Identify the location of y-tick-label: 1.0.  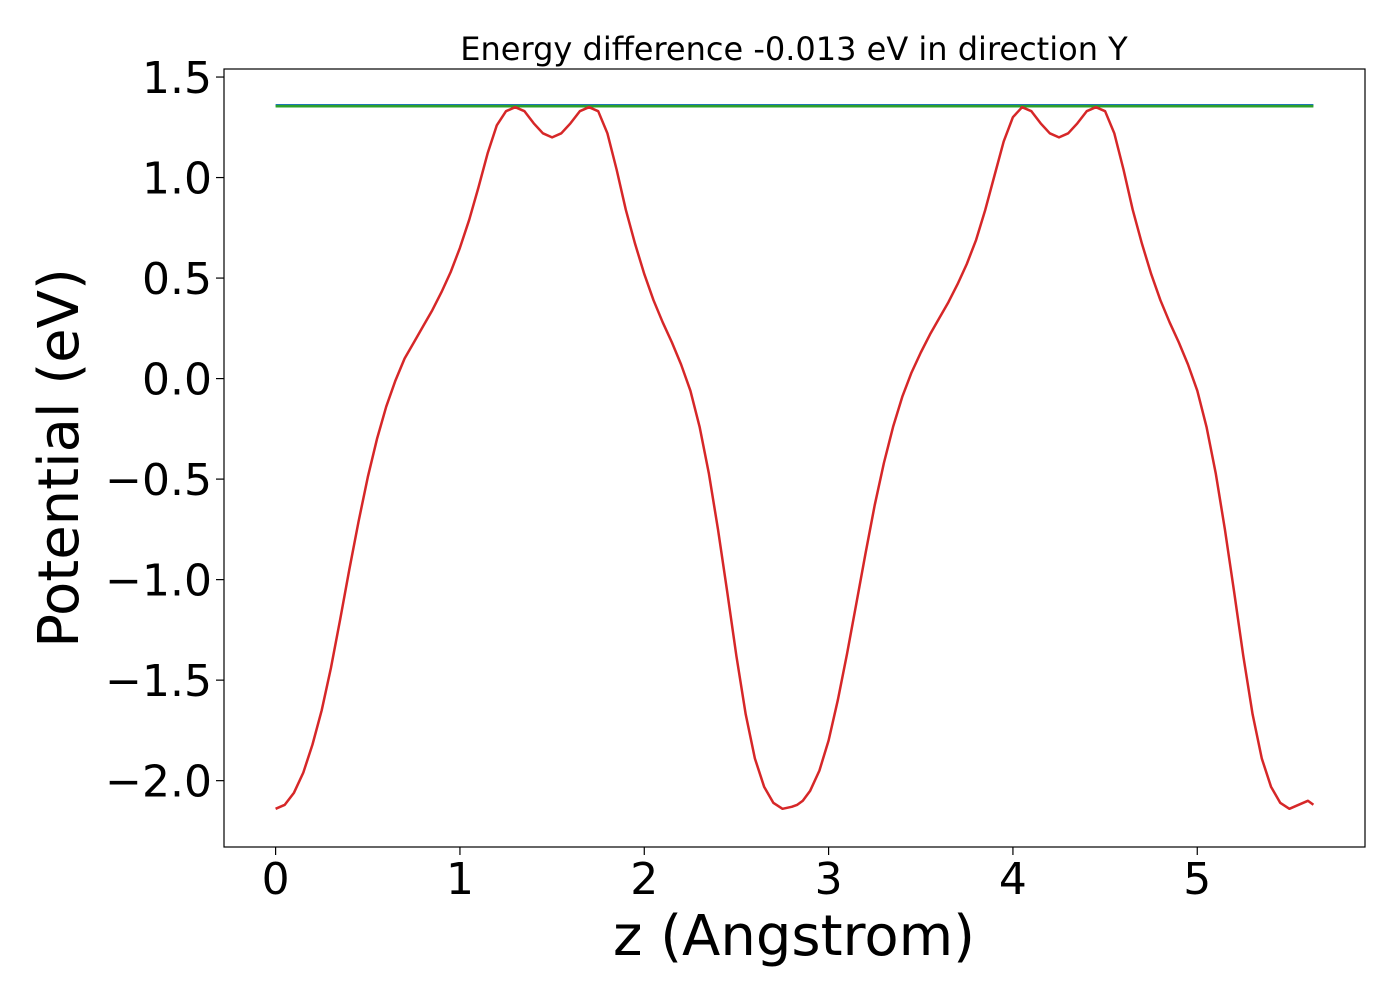
(177, 179).